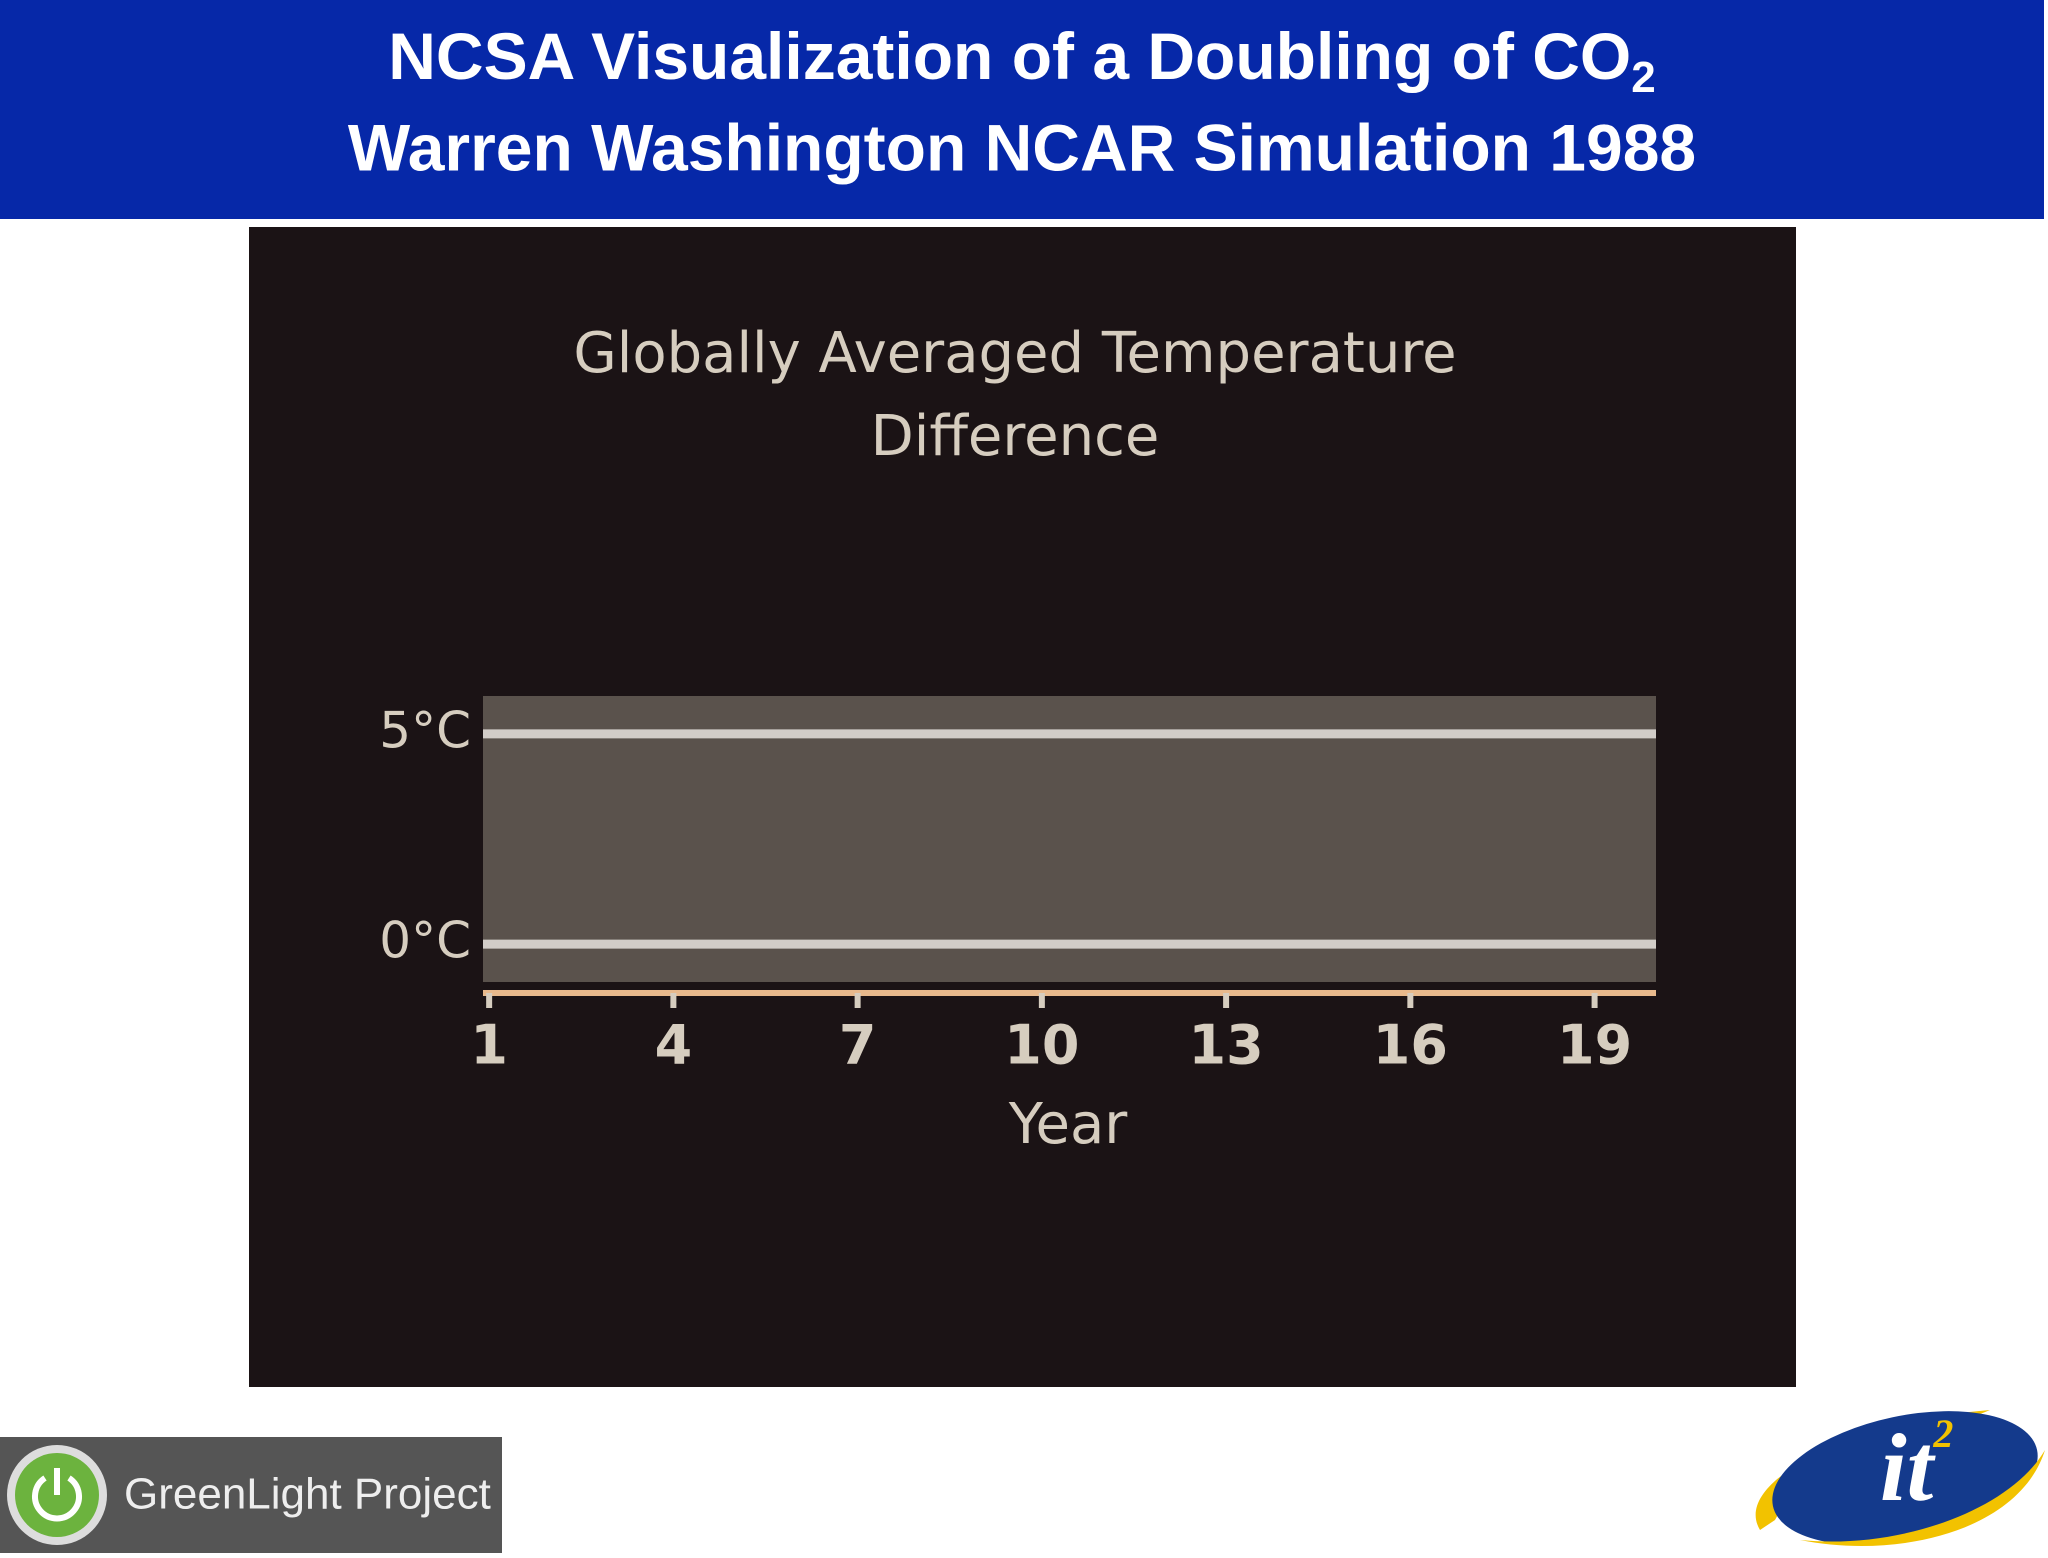  Describe the element at coordinates (1410, 1045) in the screenshot. I see `x-tick-label: 16` at that location.